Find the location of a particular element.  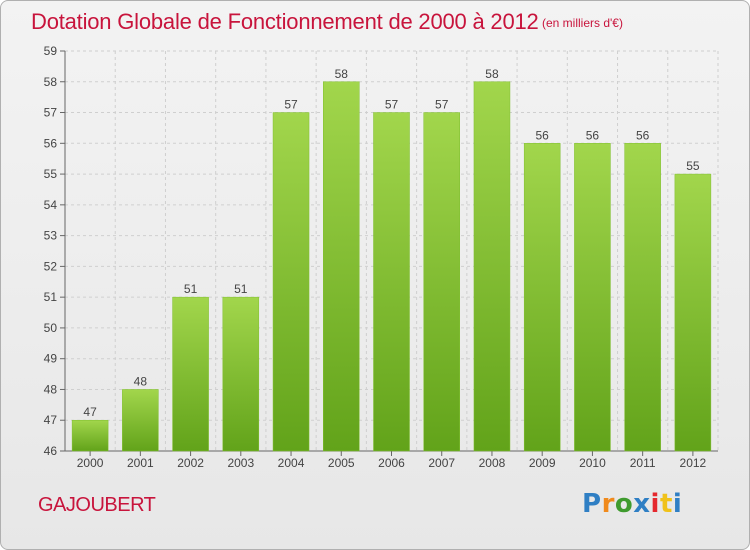

bar-2004 is located at coordinates (291, 282).